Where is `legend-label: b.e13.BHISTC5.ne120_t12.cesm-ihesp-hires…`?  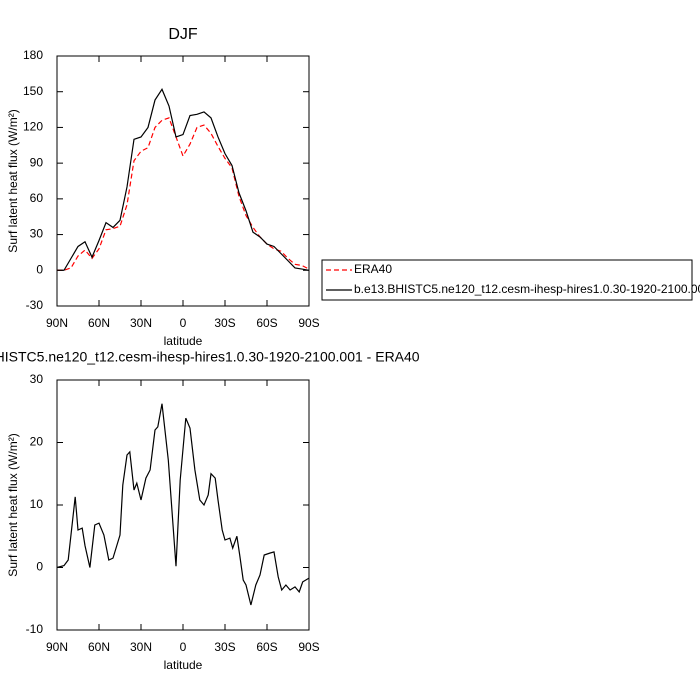
legend-label: b.e13.BHISTC5.ne120_t12.cesm-ihesp-hires… is located at coordinates (527, 289).